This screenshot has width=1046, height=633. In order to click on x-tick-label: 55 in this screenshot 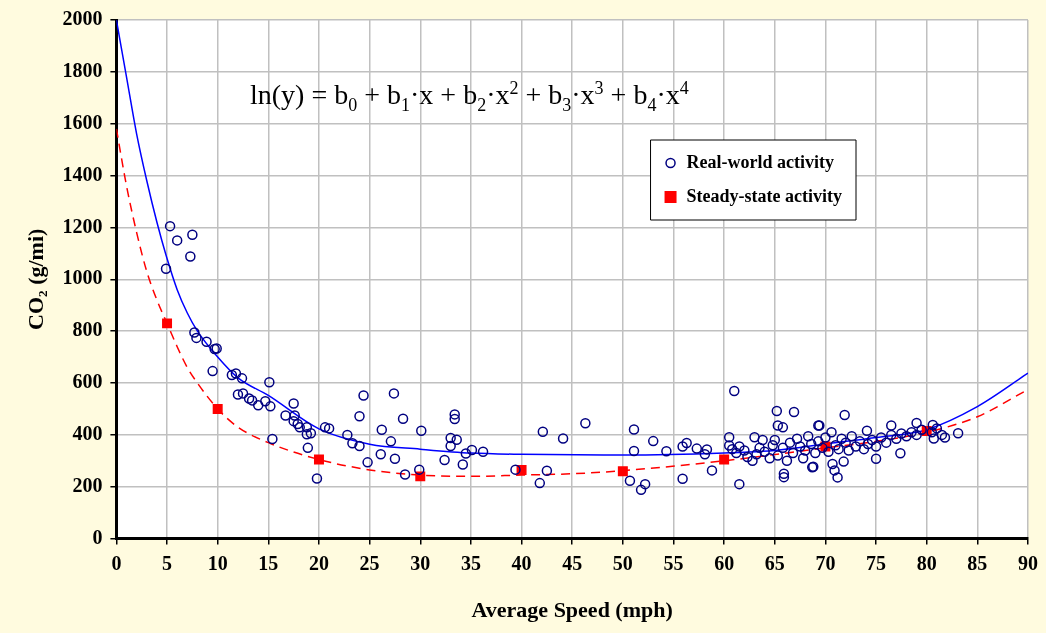, I will do `click(673, 562)`.